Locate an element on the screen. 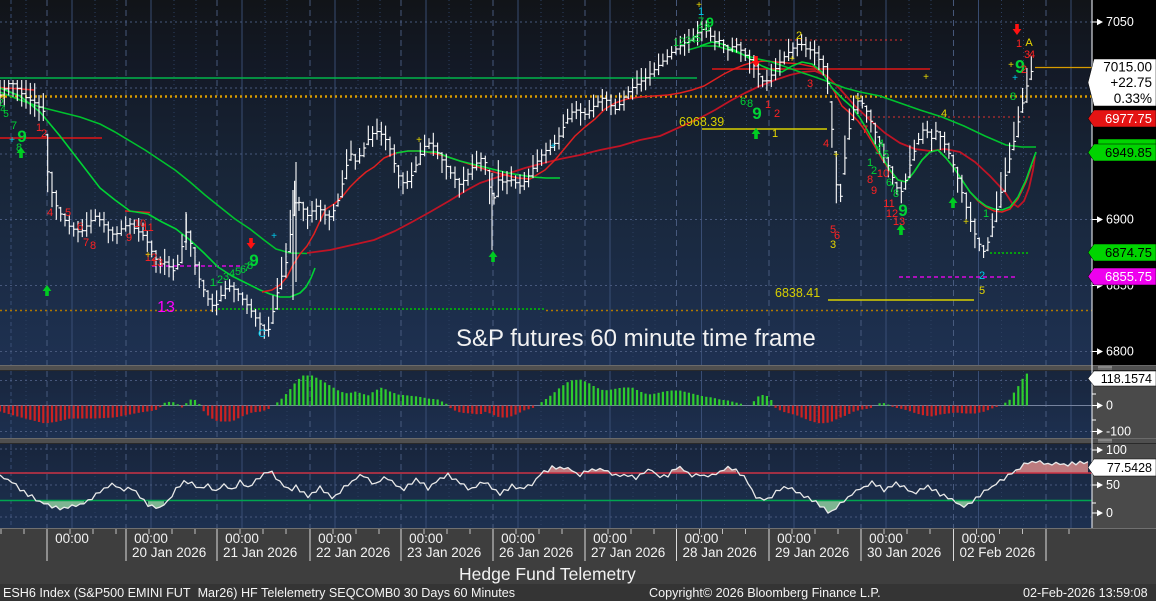  svg-text: 02-Feb-2026 13:59:08 is located at coordinates (1085, 593).